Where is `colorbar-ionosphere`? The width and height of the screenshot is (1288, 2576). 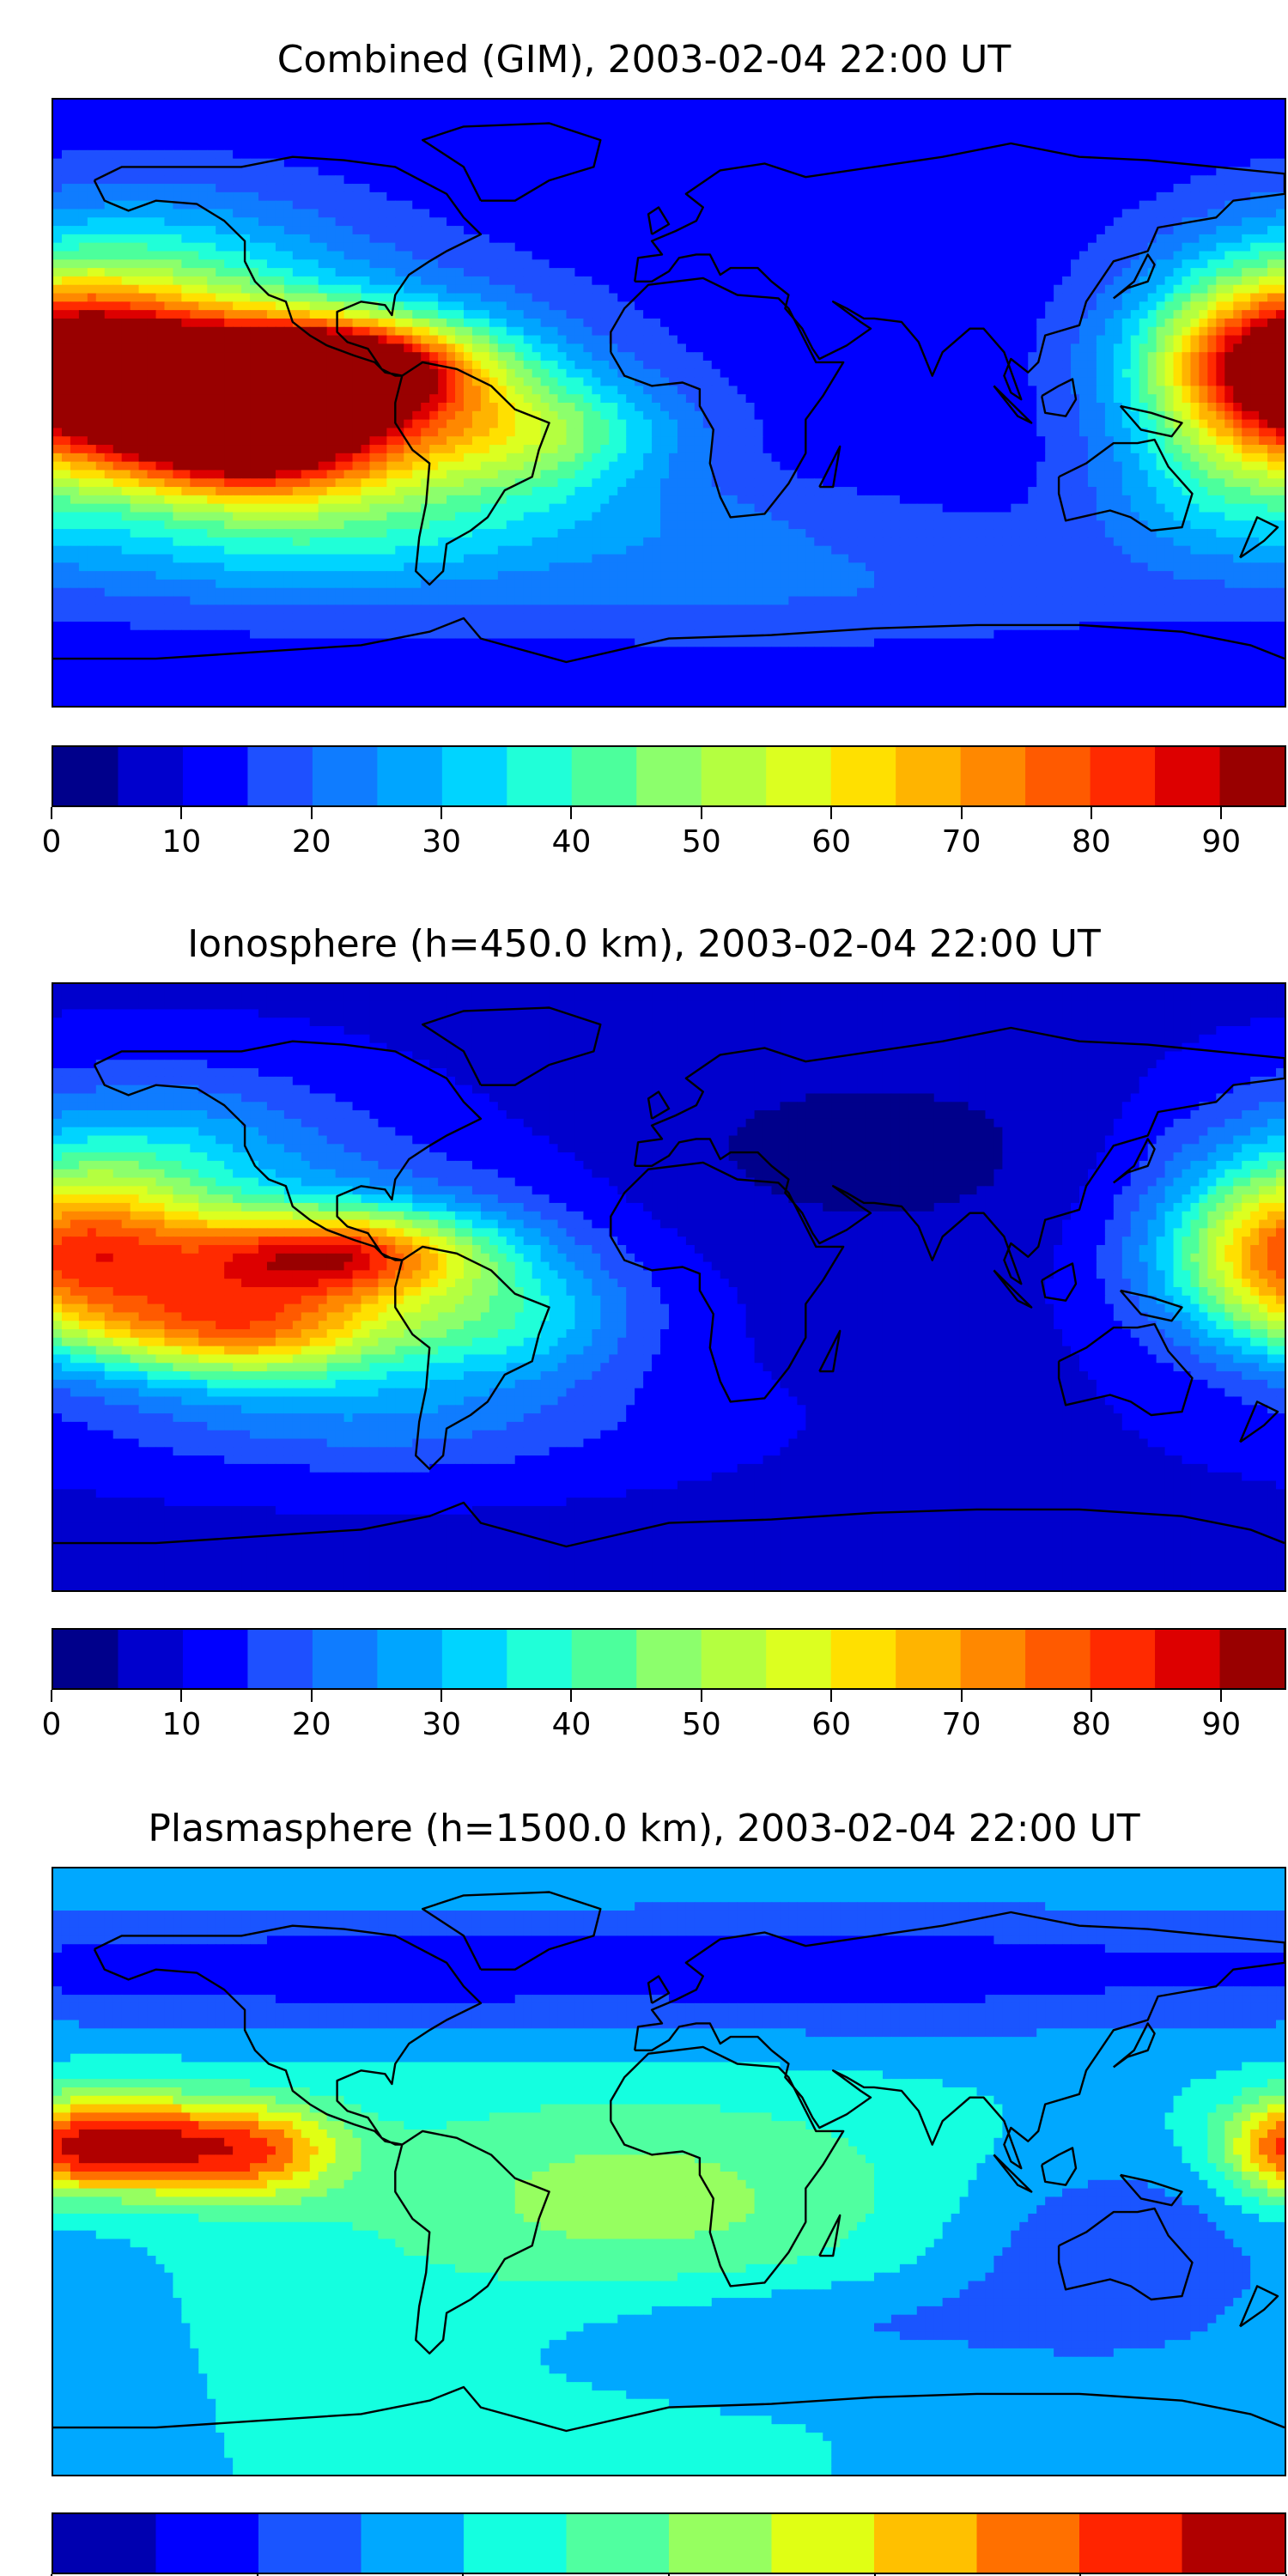 colorbar-ionosphere is located at coordinates (669, 1659).